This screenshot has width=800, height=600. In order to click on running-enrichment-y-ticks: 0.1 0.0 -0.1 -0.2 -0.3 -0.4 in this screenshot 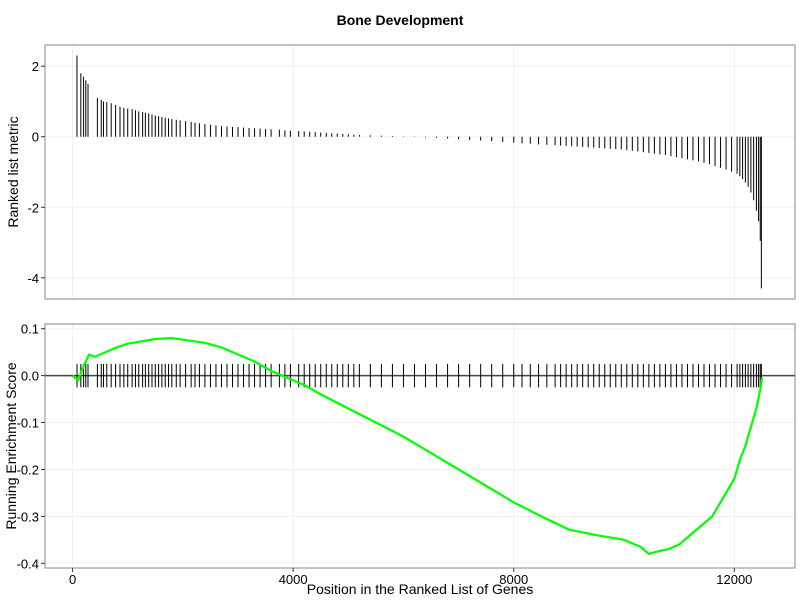, I will do `click(31, 447)`.